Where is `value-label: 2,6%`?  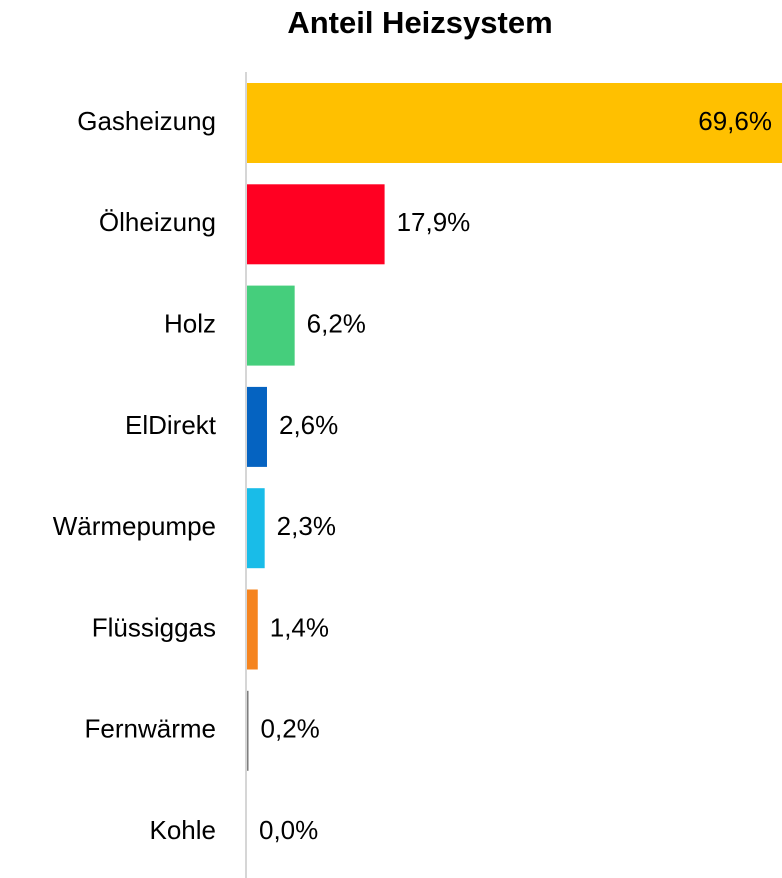
value-label: 2,6% is located at coordinates (308, 425).